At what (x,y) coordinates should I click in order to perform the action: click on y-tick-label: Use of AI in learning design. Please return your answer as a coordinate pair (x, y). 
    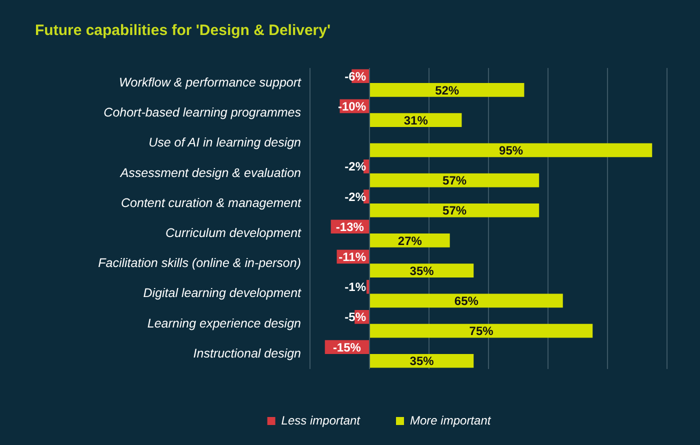
    Looking at the image, I should click on (225, 143).